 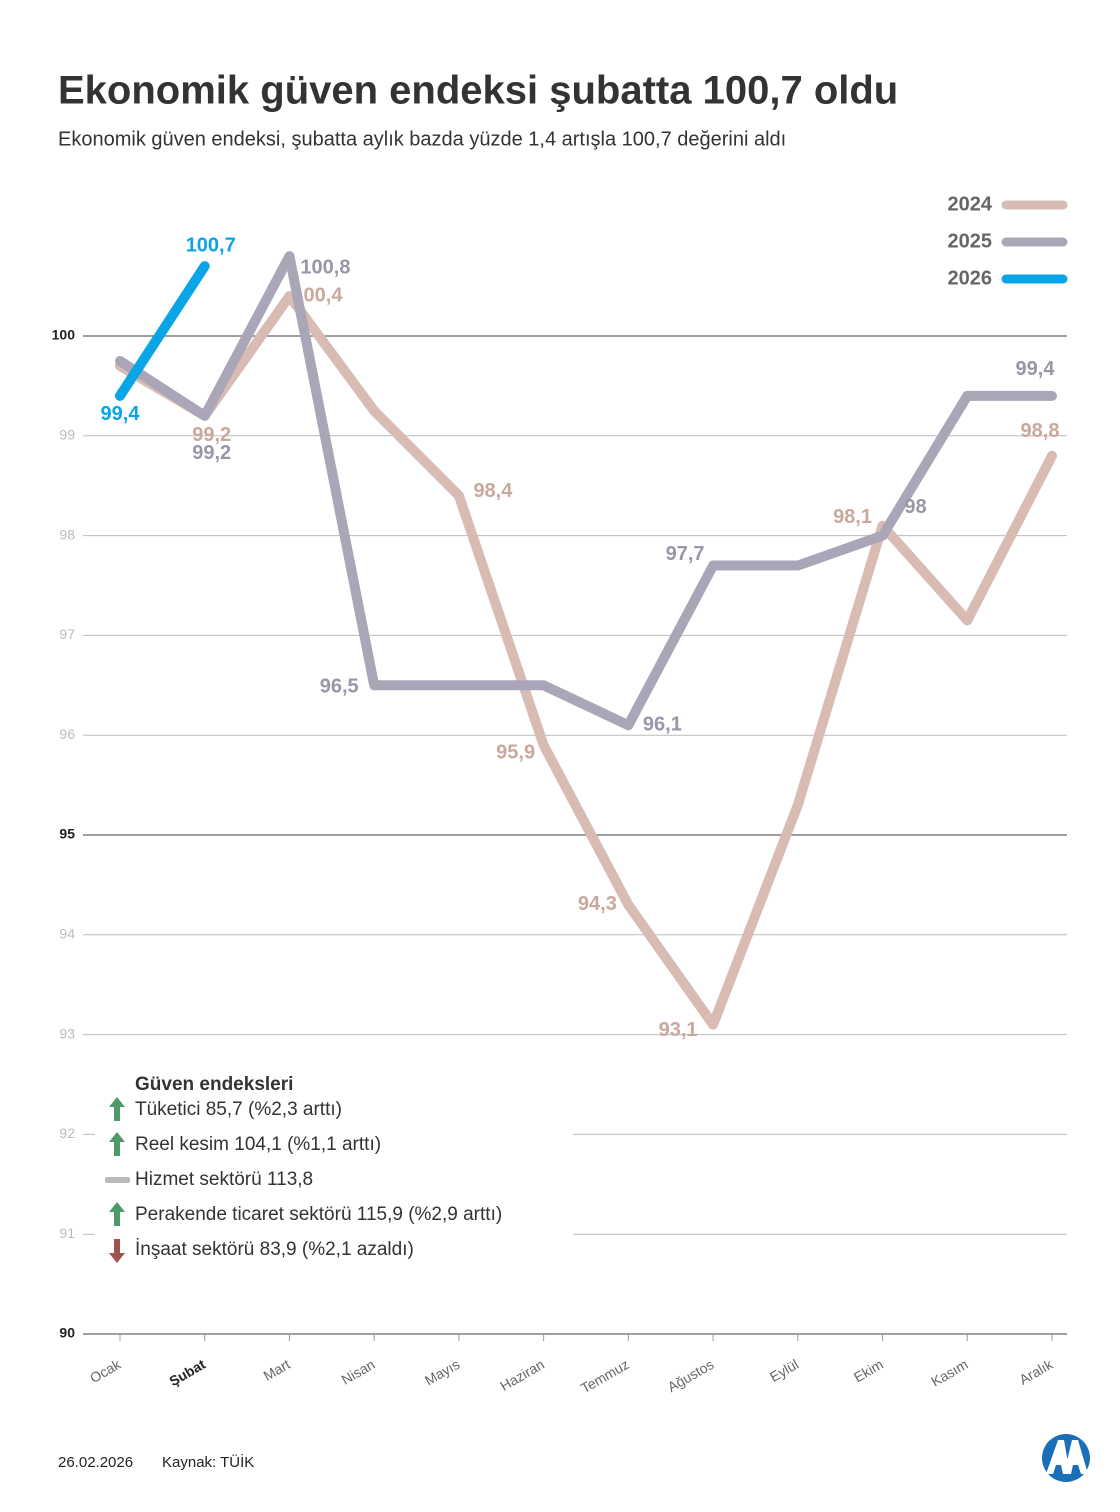 What do you see at coordinates (1036, 1371) in the screenshot?
I see `x-tick-label: Aralık` at bounding box center [1036, 1371].